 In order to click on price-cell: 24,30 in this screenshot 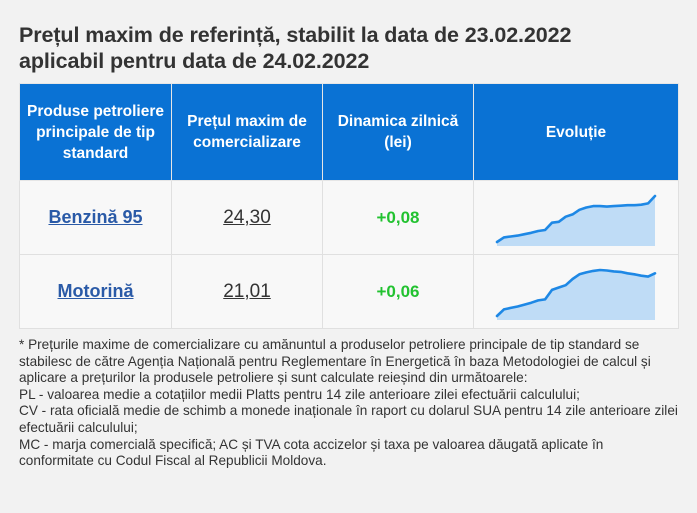, I will do `click(247, 217)`.